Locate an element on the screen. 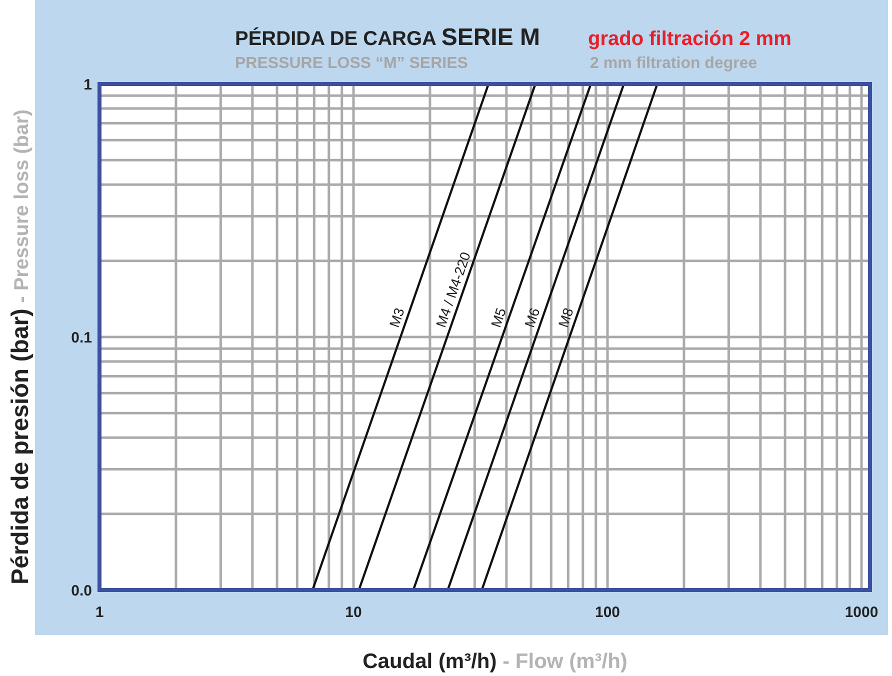 The width and height of the screenshot is (892, 676). y-tick-label: 0.1 is located at coordinates (81, 337).